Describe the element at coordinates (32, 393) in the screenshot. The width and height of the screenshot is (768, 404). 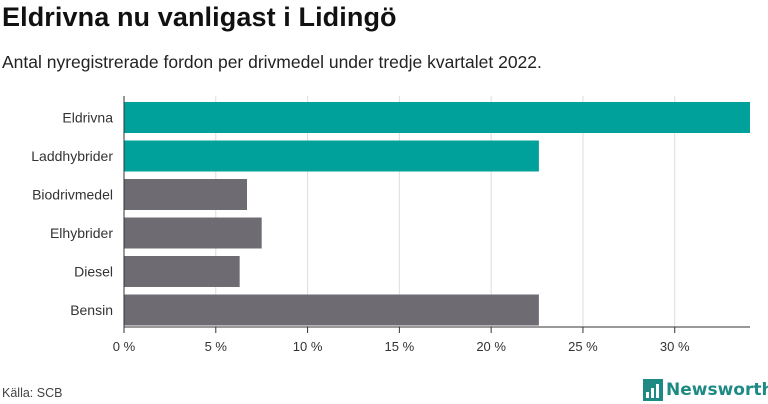
I see `source-note: Källa: SCB` at that location.